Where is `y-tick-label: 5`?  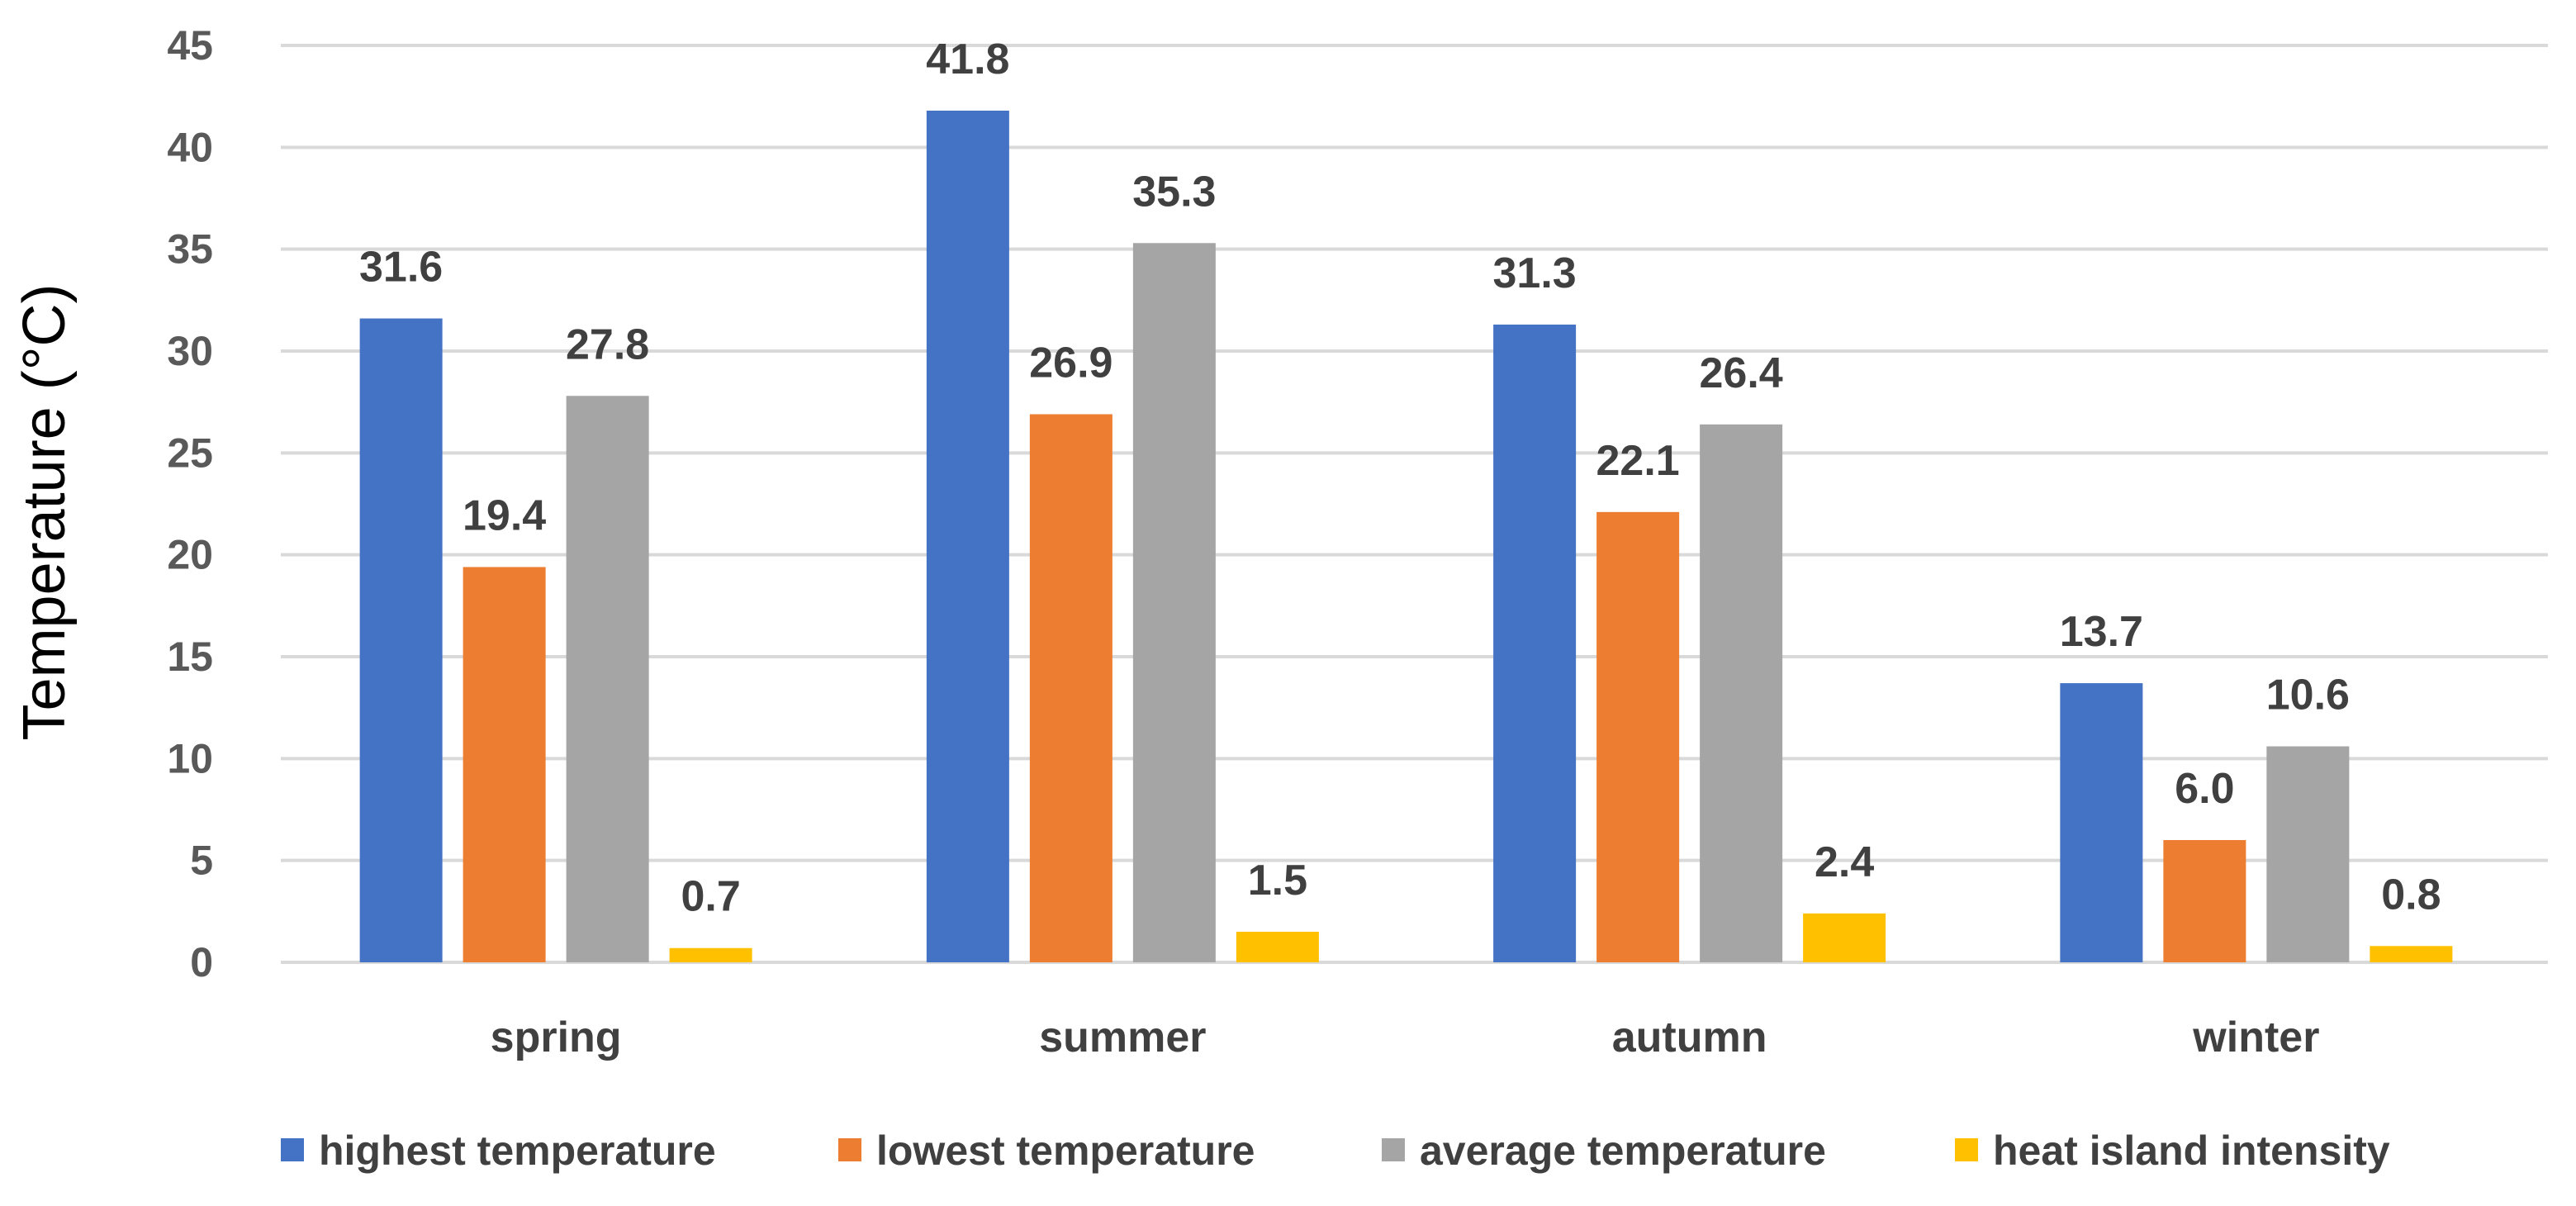 y-tick-label: 5 is located at coordinates (201, 861).